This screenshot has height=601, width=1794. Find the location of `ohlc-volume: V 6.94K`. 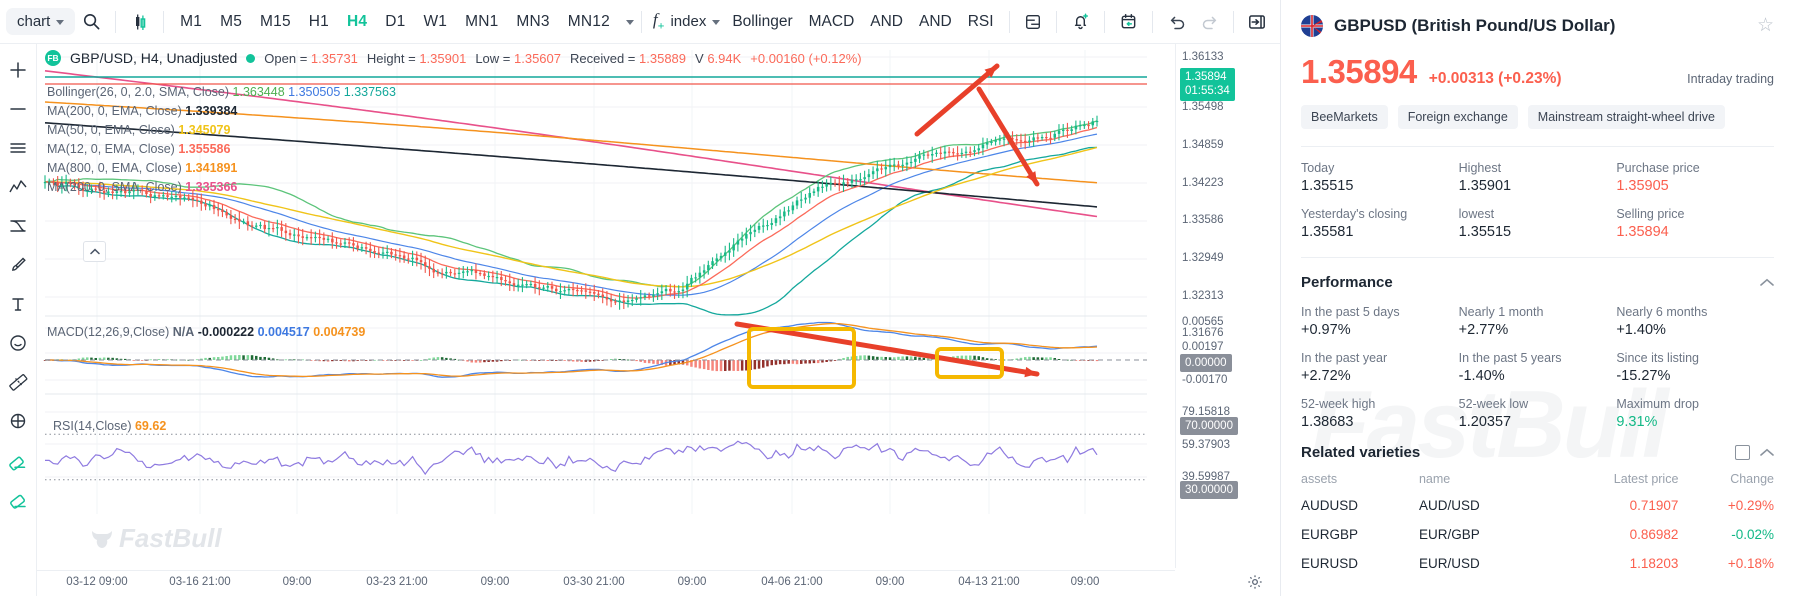

ohlc-volume: V 6.94K is located at coordinates (718, 58).